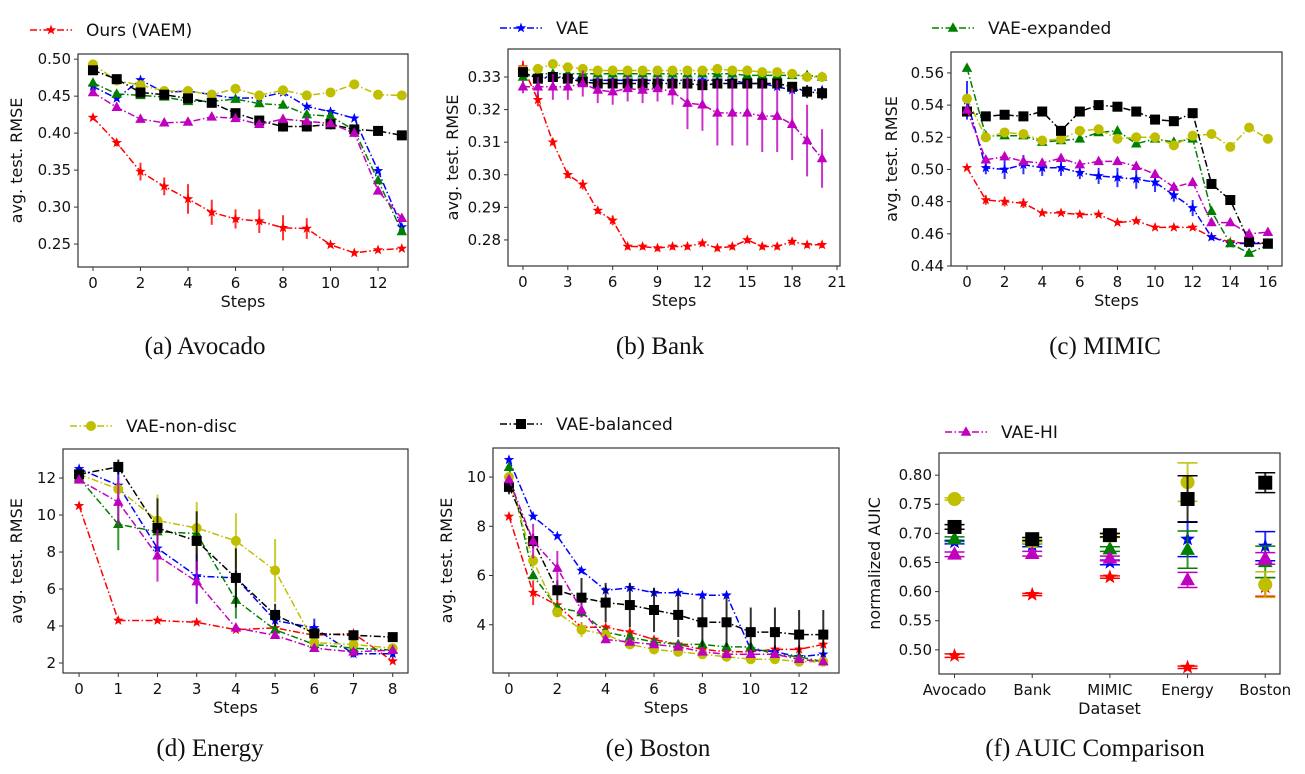 The height and width of the screenshot is (774, 1305). Describe the element at coordinates (484, 77) in the screenshot. I see `y-tick-label: 0.33` at that location.